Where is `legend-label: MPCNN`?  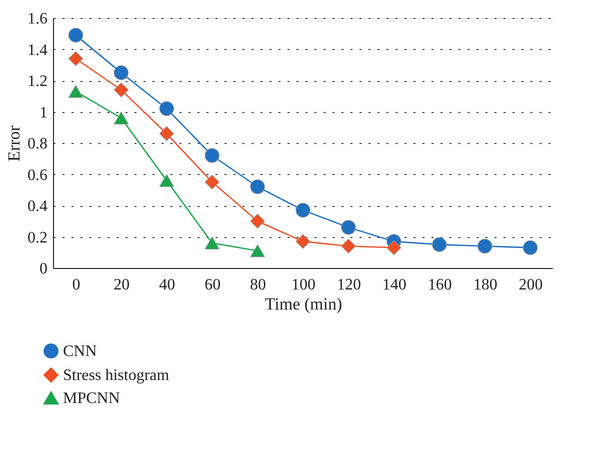
legend-label: MPCNN is located at coordinates (91, 398).